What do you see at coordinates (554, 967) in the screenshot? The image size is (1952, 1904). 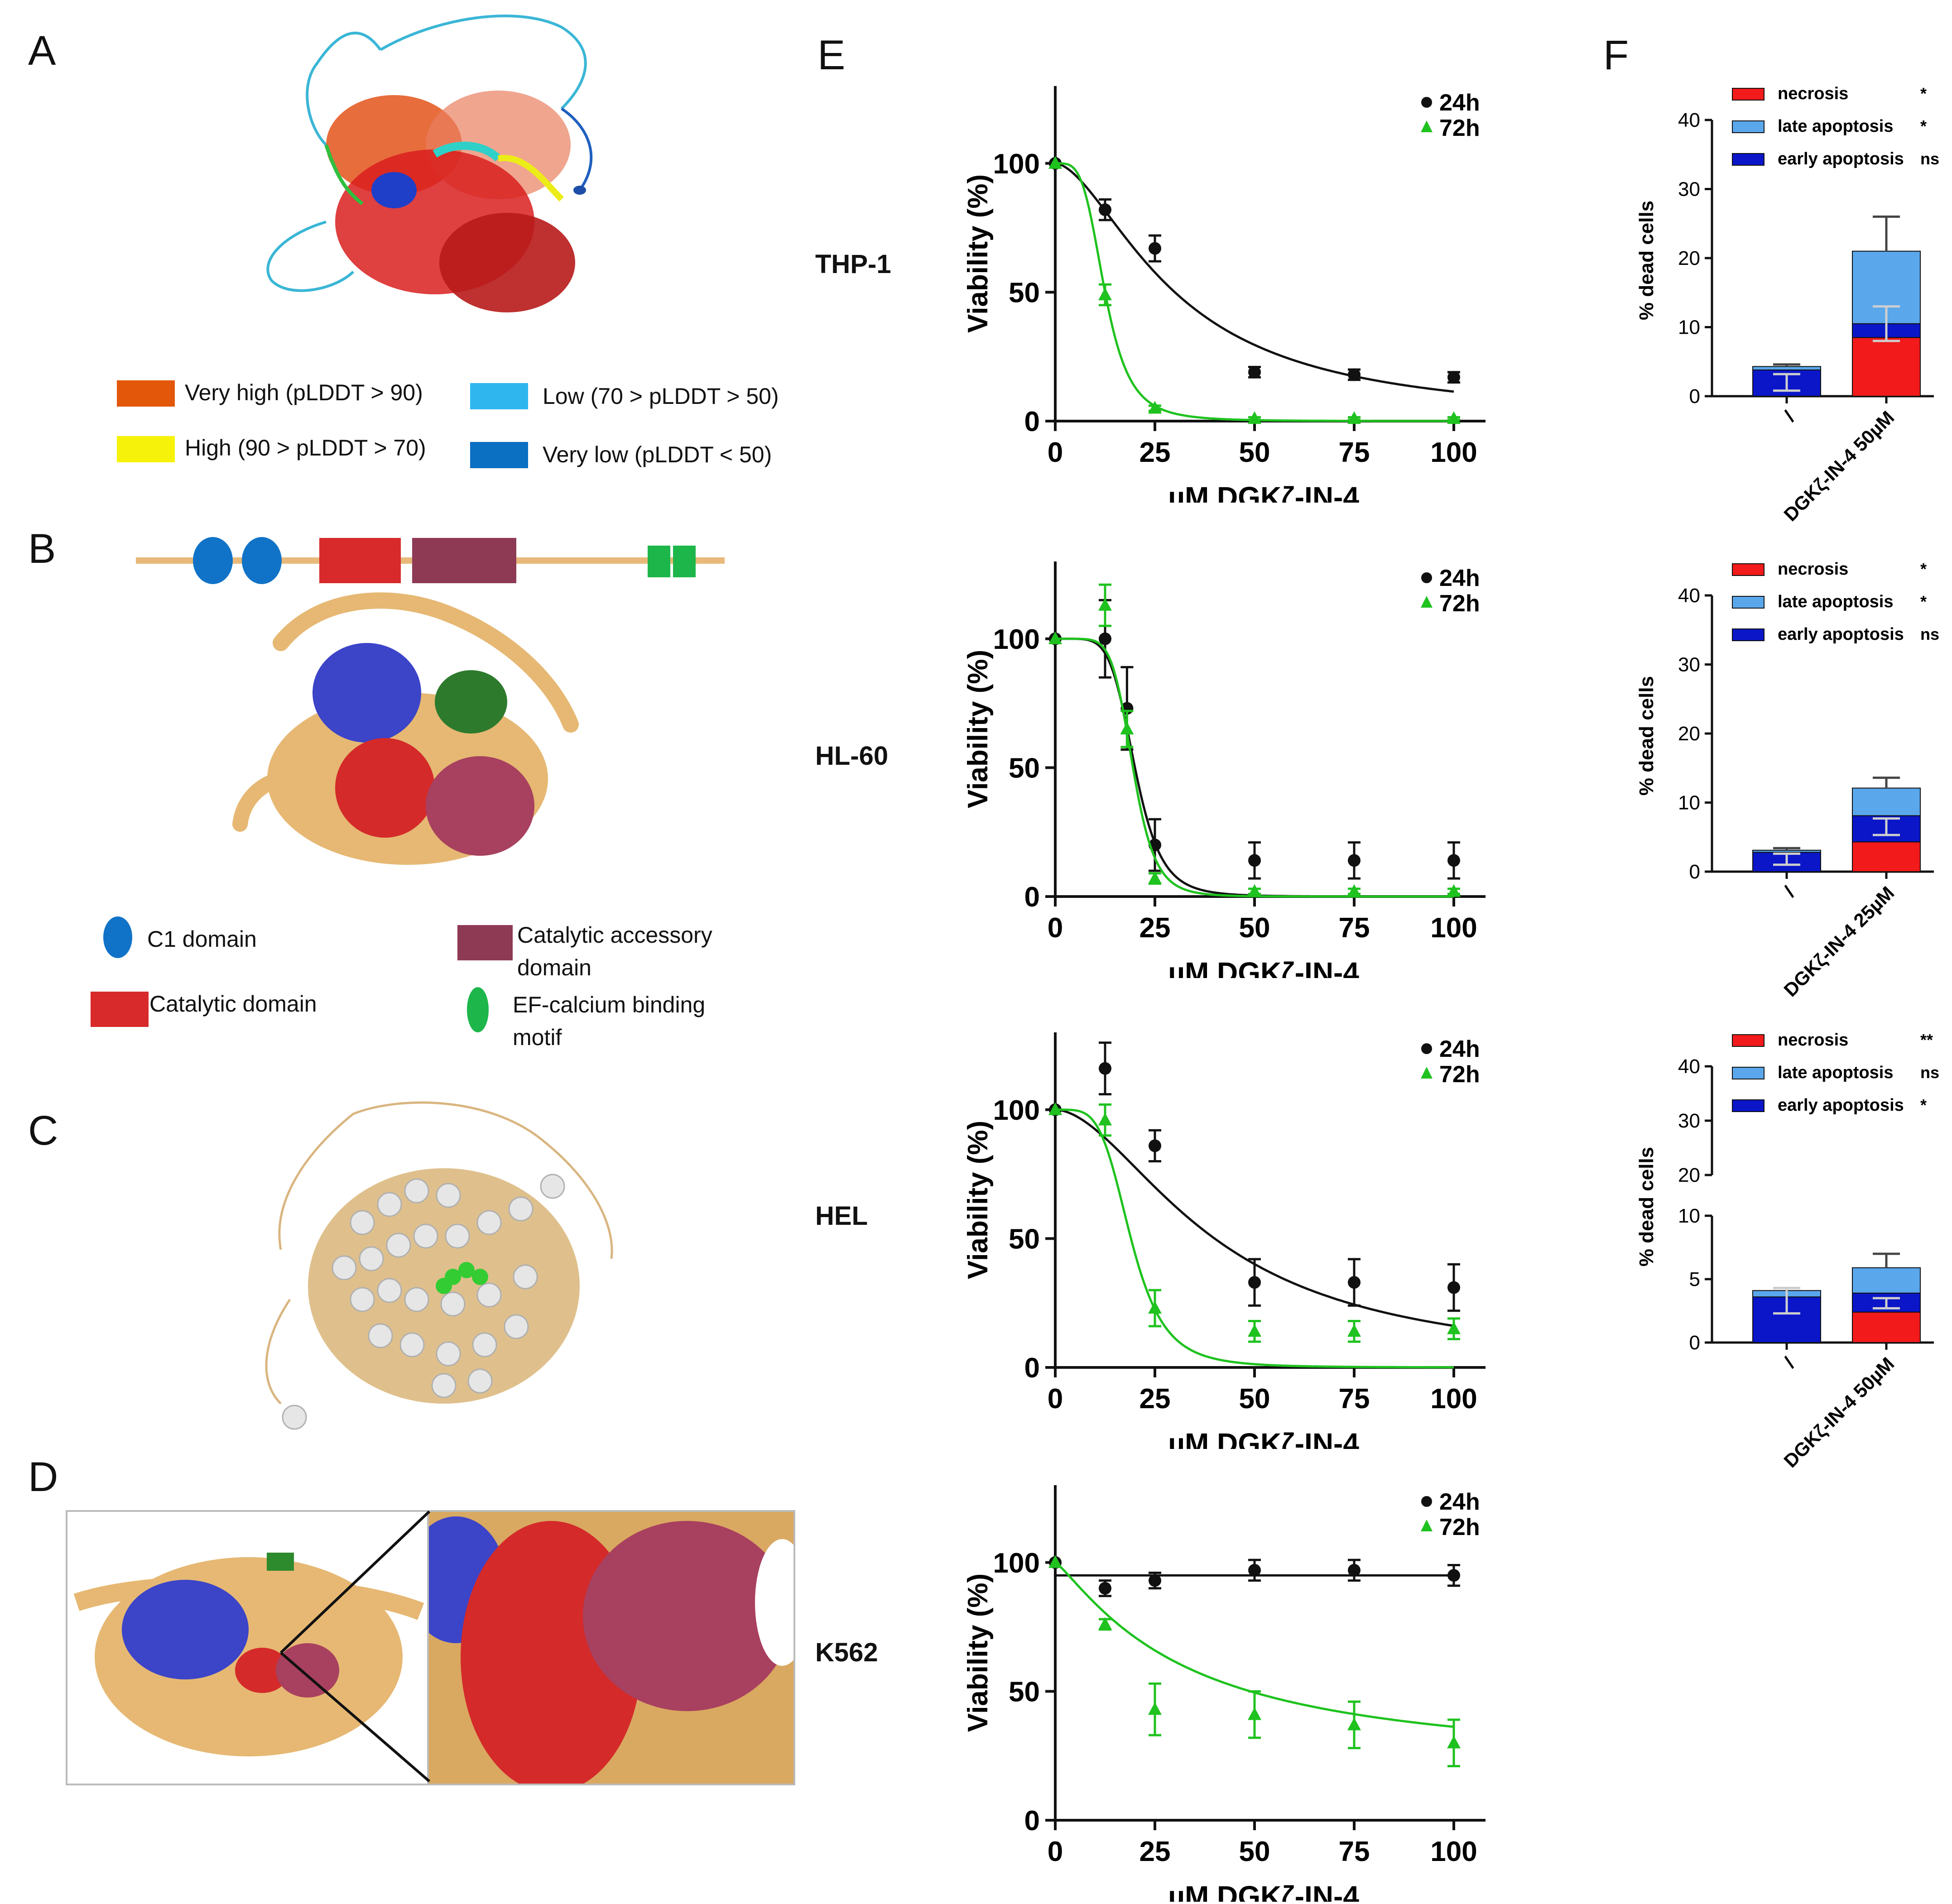 I see `domain-label-catalytic-accessory-2: domain` at bounding box center [554, 967].